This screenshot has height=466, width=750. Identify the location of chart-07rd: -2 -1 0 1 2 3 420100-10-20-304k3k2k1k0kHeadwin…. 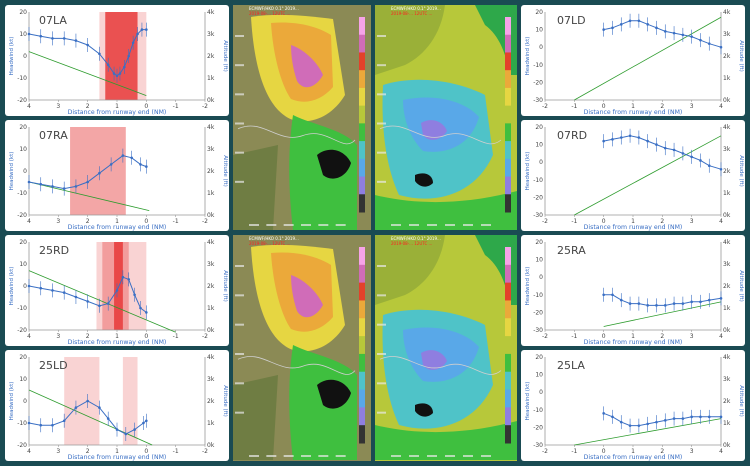
(634, 177).